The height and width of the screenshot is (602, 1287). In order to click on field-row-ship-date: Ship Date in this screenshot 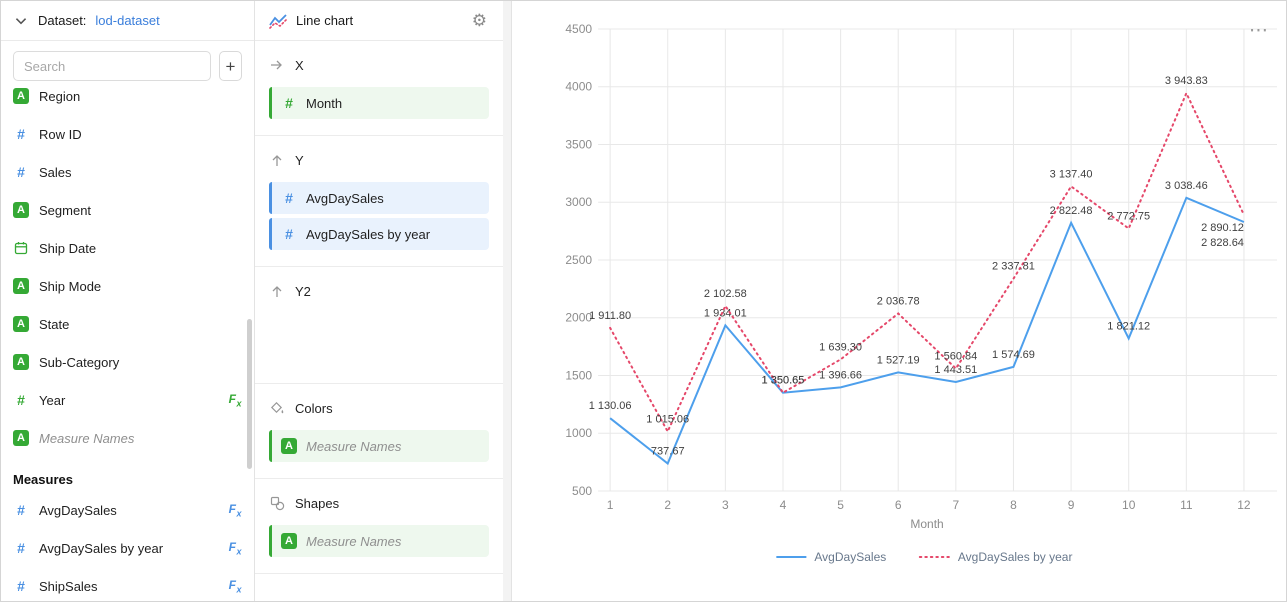, I will do `click(127, 248)`.